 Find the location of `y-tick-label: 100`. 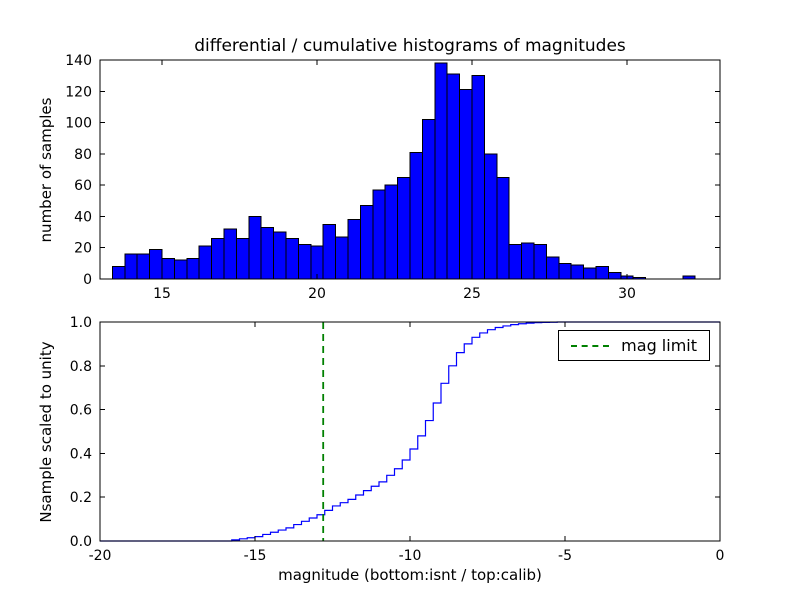

y-tick-label: 100 is located at coordinates (78, 124).